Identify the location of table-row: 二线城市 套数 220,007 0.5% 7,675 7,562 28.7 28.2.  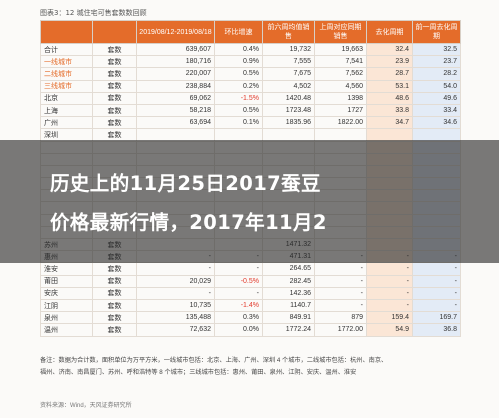
(250, 74).